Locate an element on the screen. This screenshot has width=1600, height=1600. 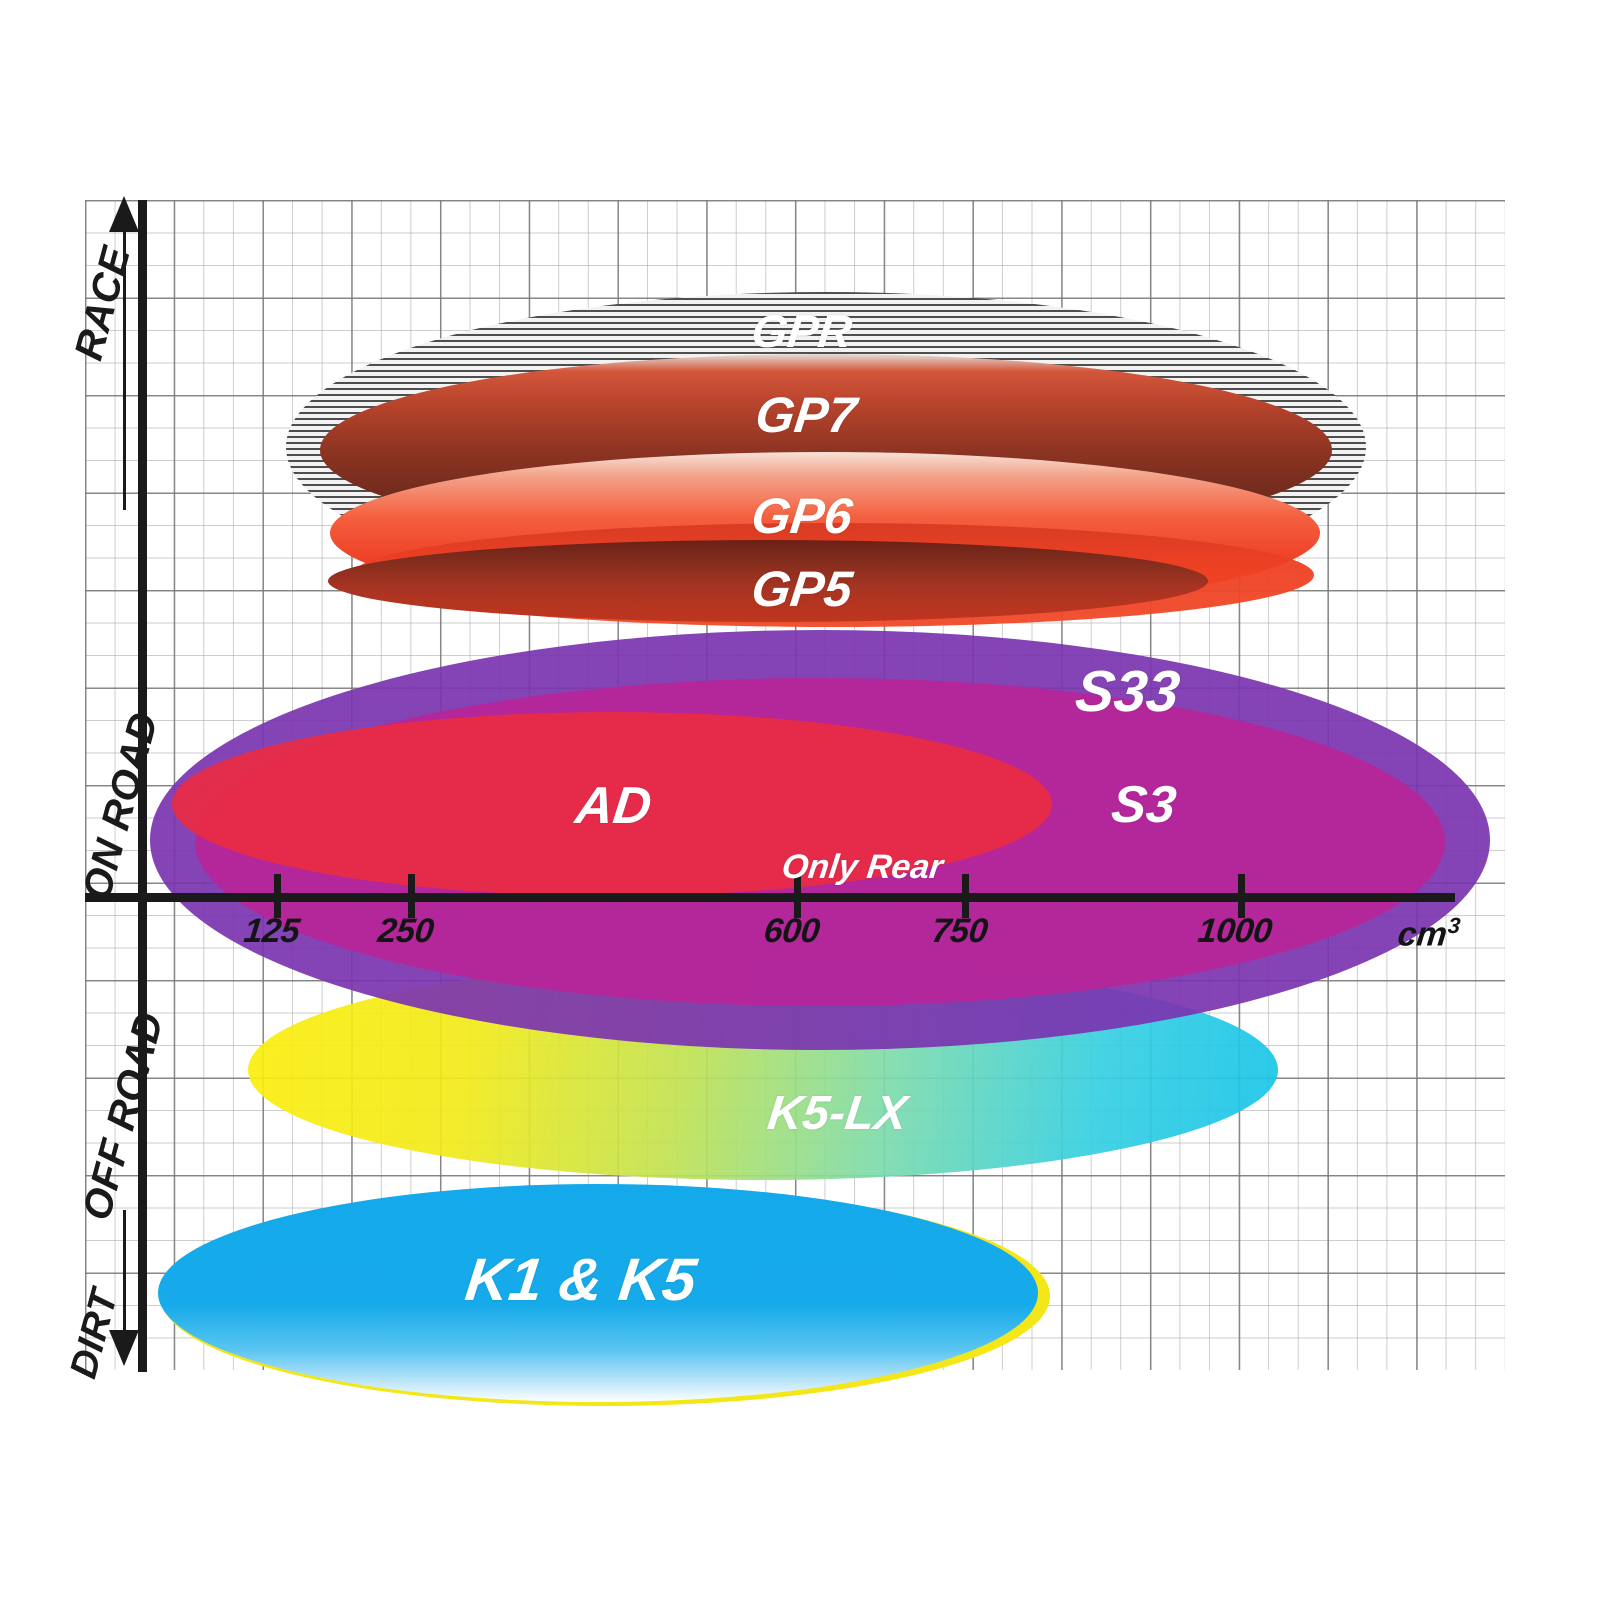
blob-label-gp5: GP5 is located at coordinates (802, 589).